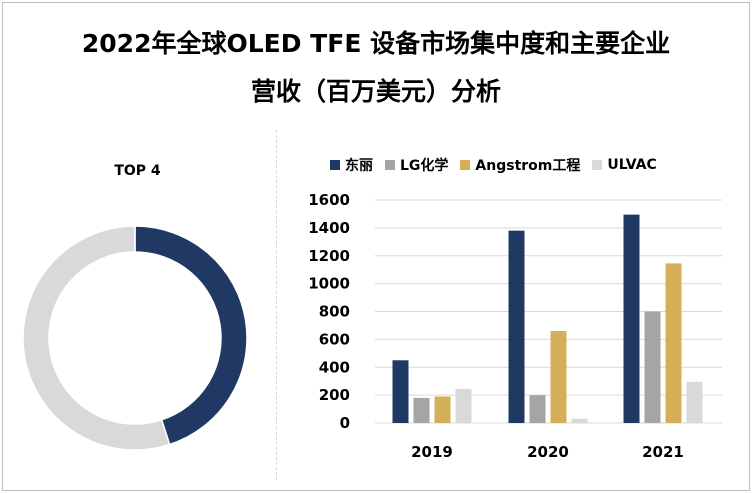 This screenshot has height=493, width=752. I want to click on y-tick-label: 600, so click(334, 339).